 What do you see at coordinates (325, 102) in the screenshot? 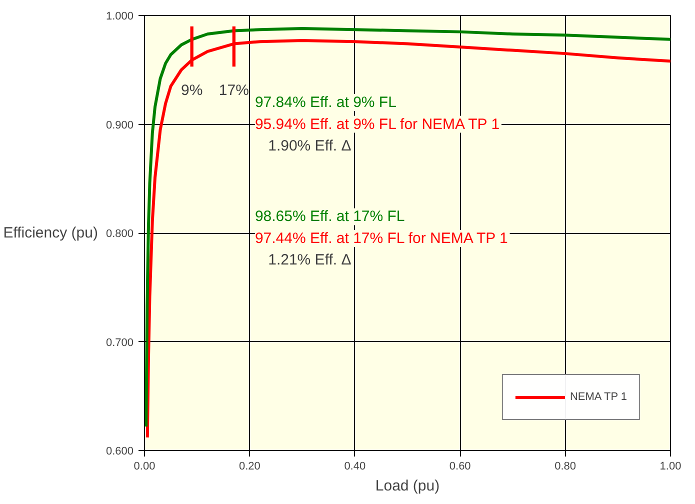
I see `annotation: 97.84% Eff. at 9% FL` at bounding box center [325, 102].